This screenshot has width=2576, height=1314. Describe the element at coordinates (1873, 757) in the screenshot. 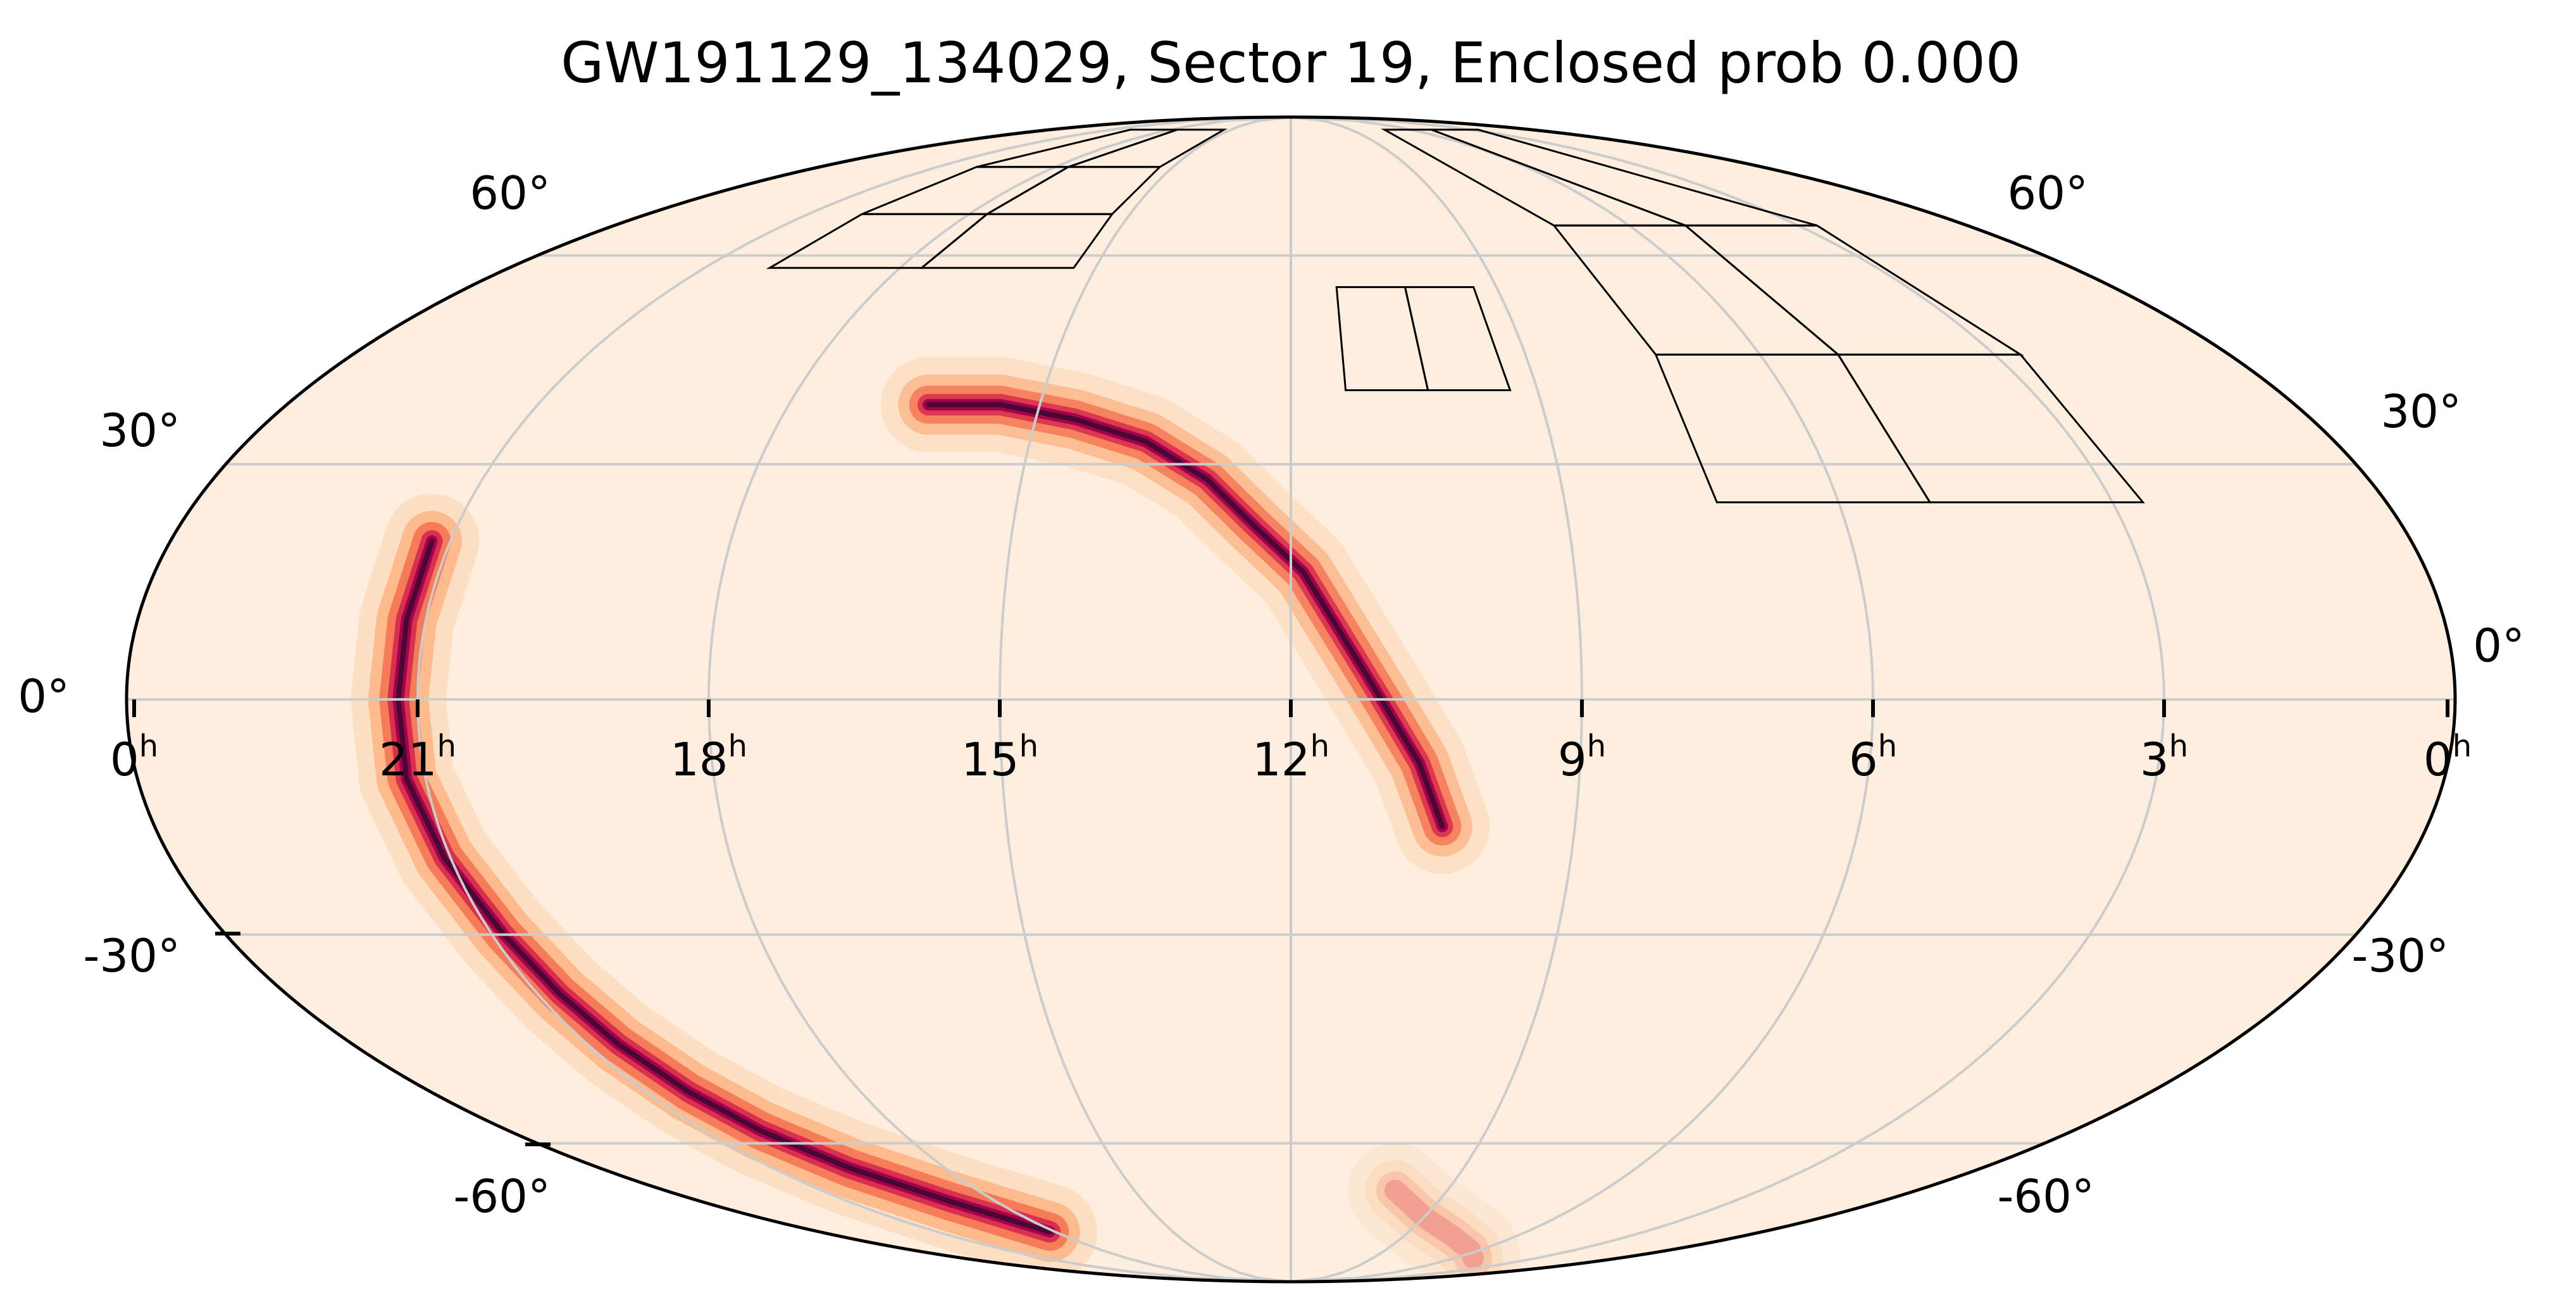

I see `ra-tick-label: 6h` at that location.